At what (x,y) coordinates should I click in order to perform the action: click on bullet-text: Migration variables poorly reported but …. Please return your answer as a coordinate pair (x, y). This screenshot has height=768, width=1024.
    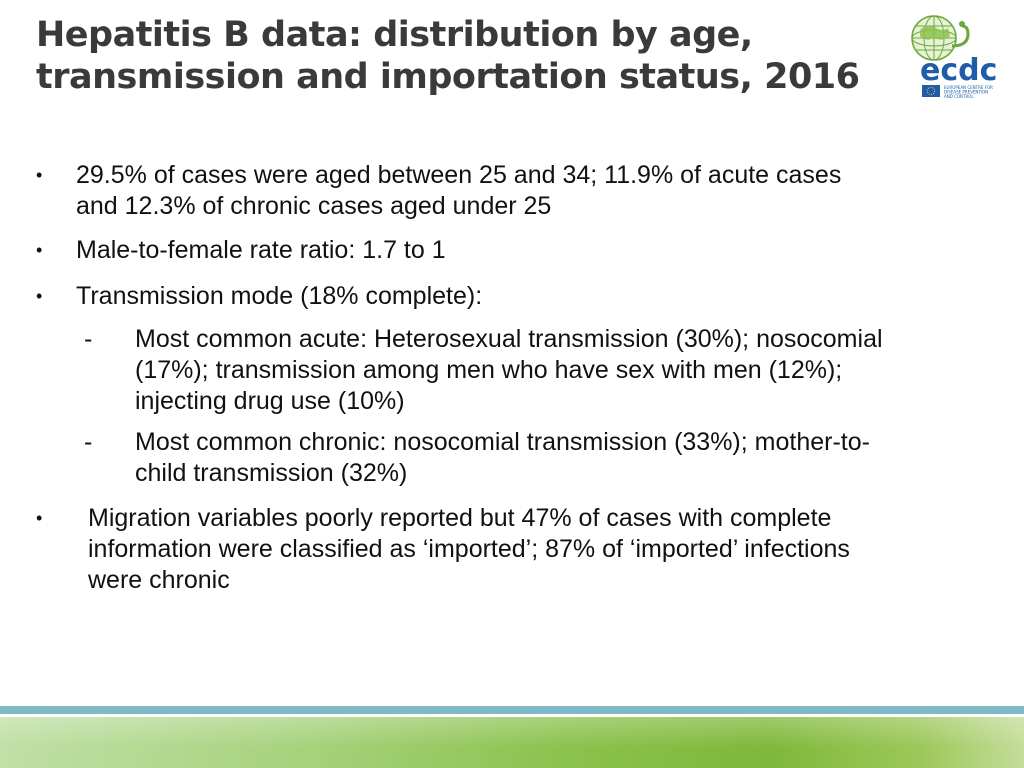
    Looking at the image, I should click on (469, 549).